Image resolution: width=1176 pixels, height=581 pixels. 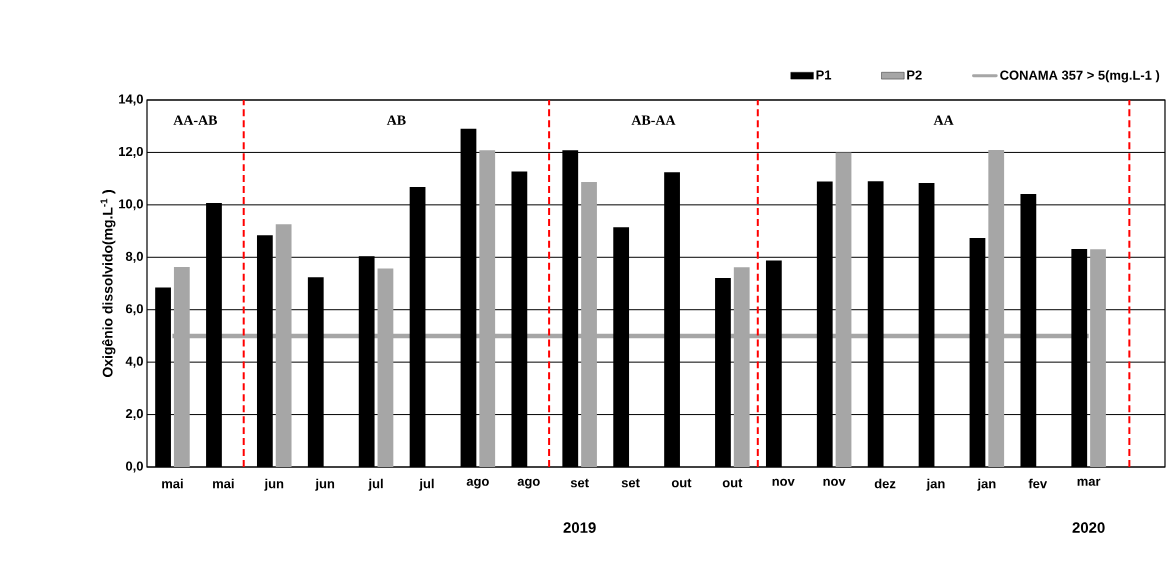 I want to click on legend-label: P1, so click(x=824, y=75).